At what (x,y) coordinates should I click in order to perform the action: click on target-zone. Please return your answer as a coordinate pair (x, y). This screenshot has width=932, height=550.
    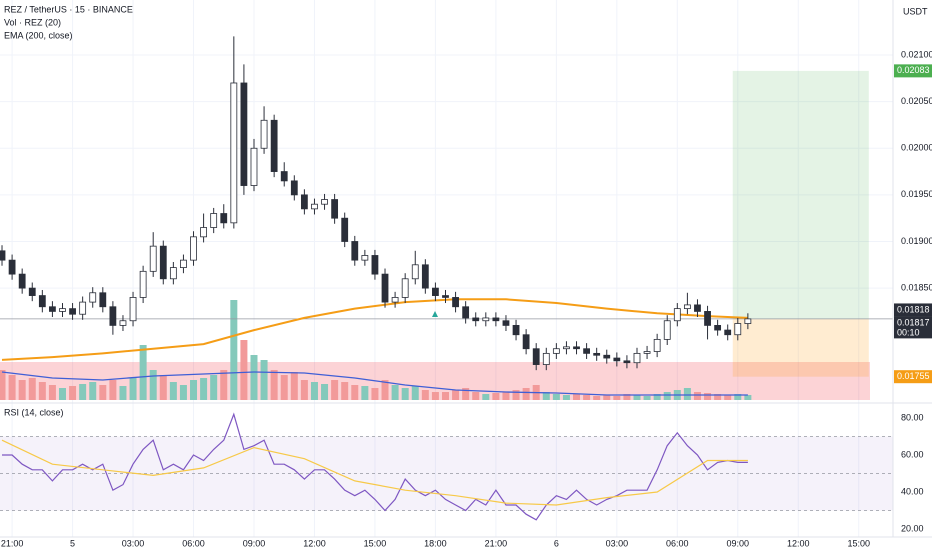
    Looking at the image, I should click on (800, 194).